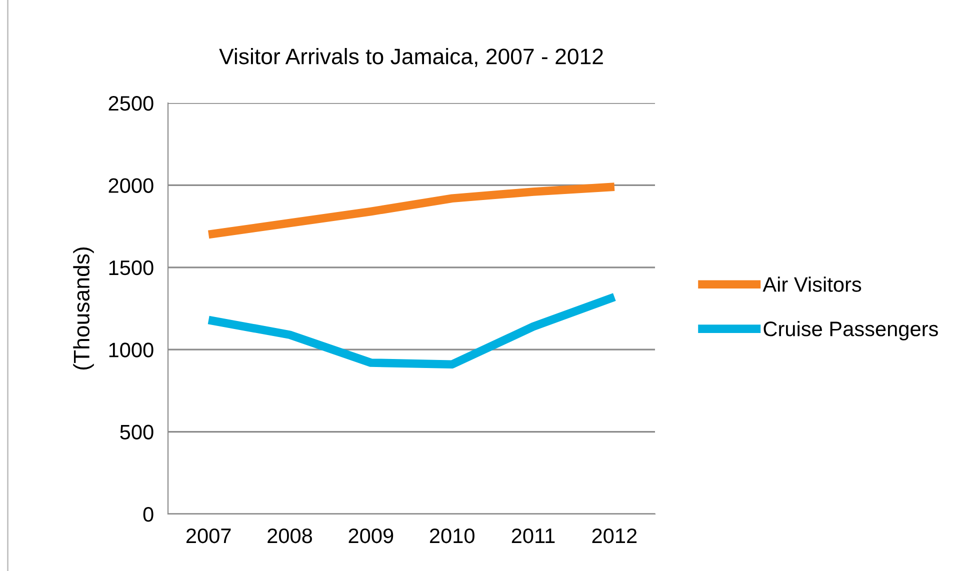  I want to click on x-tick-label: 2008, so click(290, 536).